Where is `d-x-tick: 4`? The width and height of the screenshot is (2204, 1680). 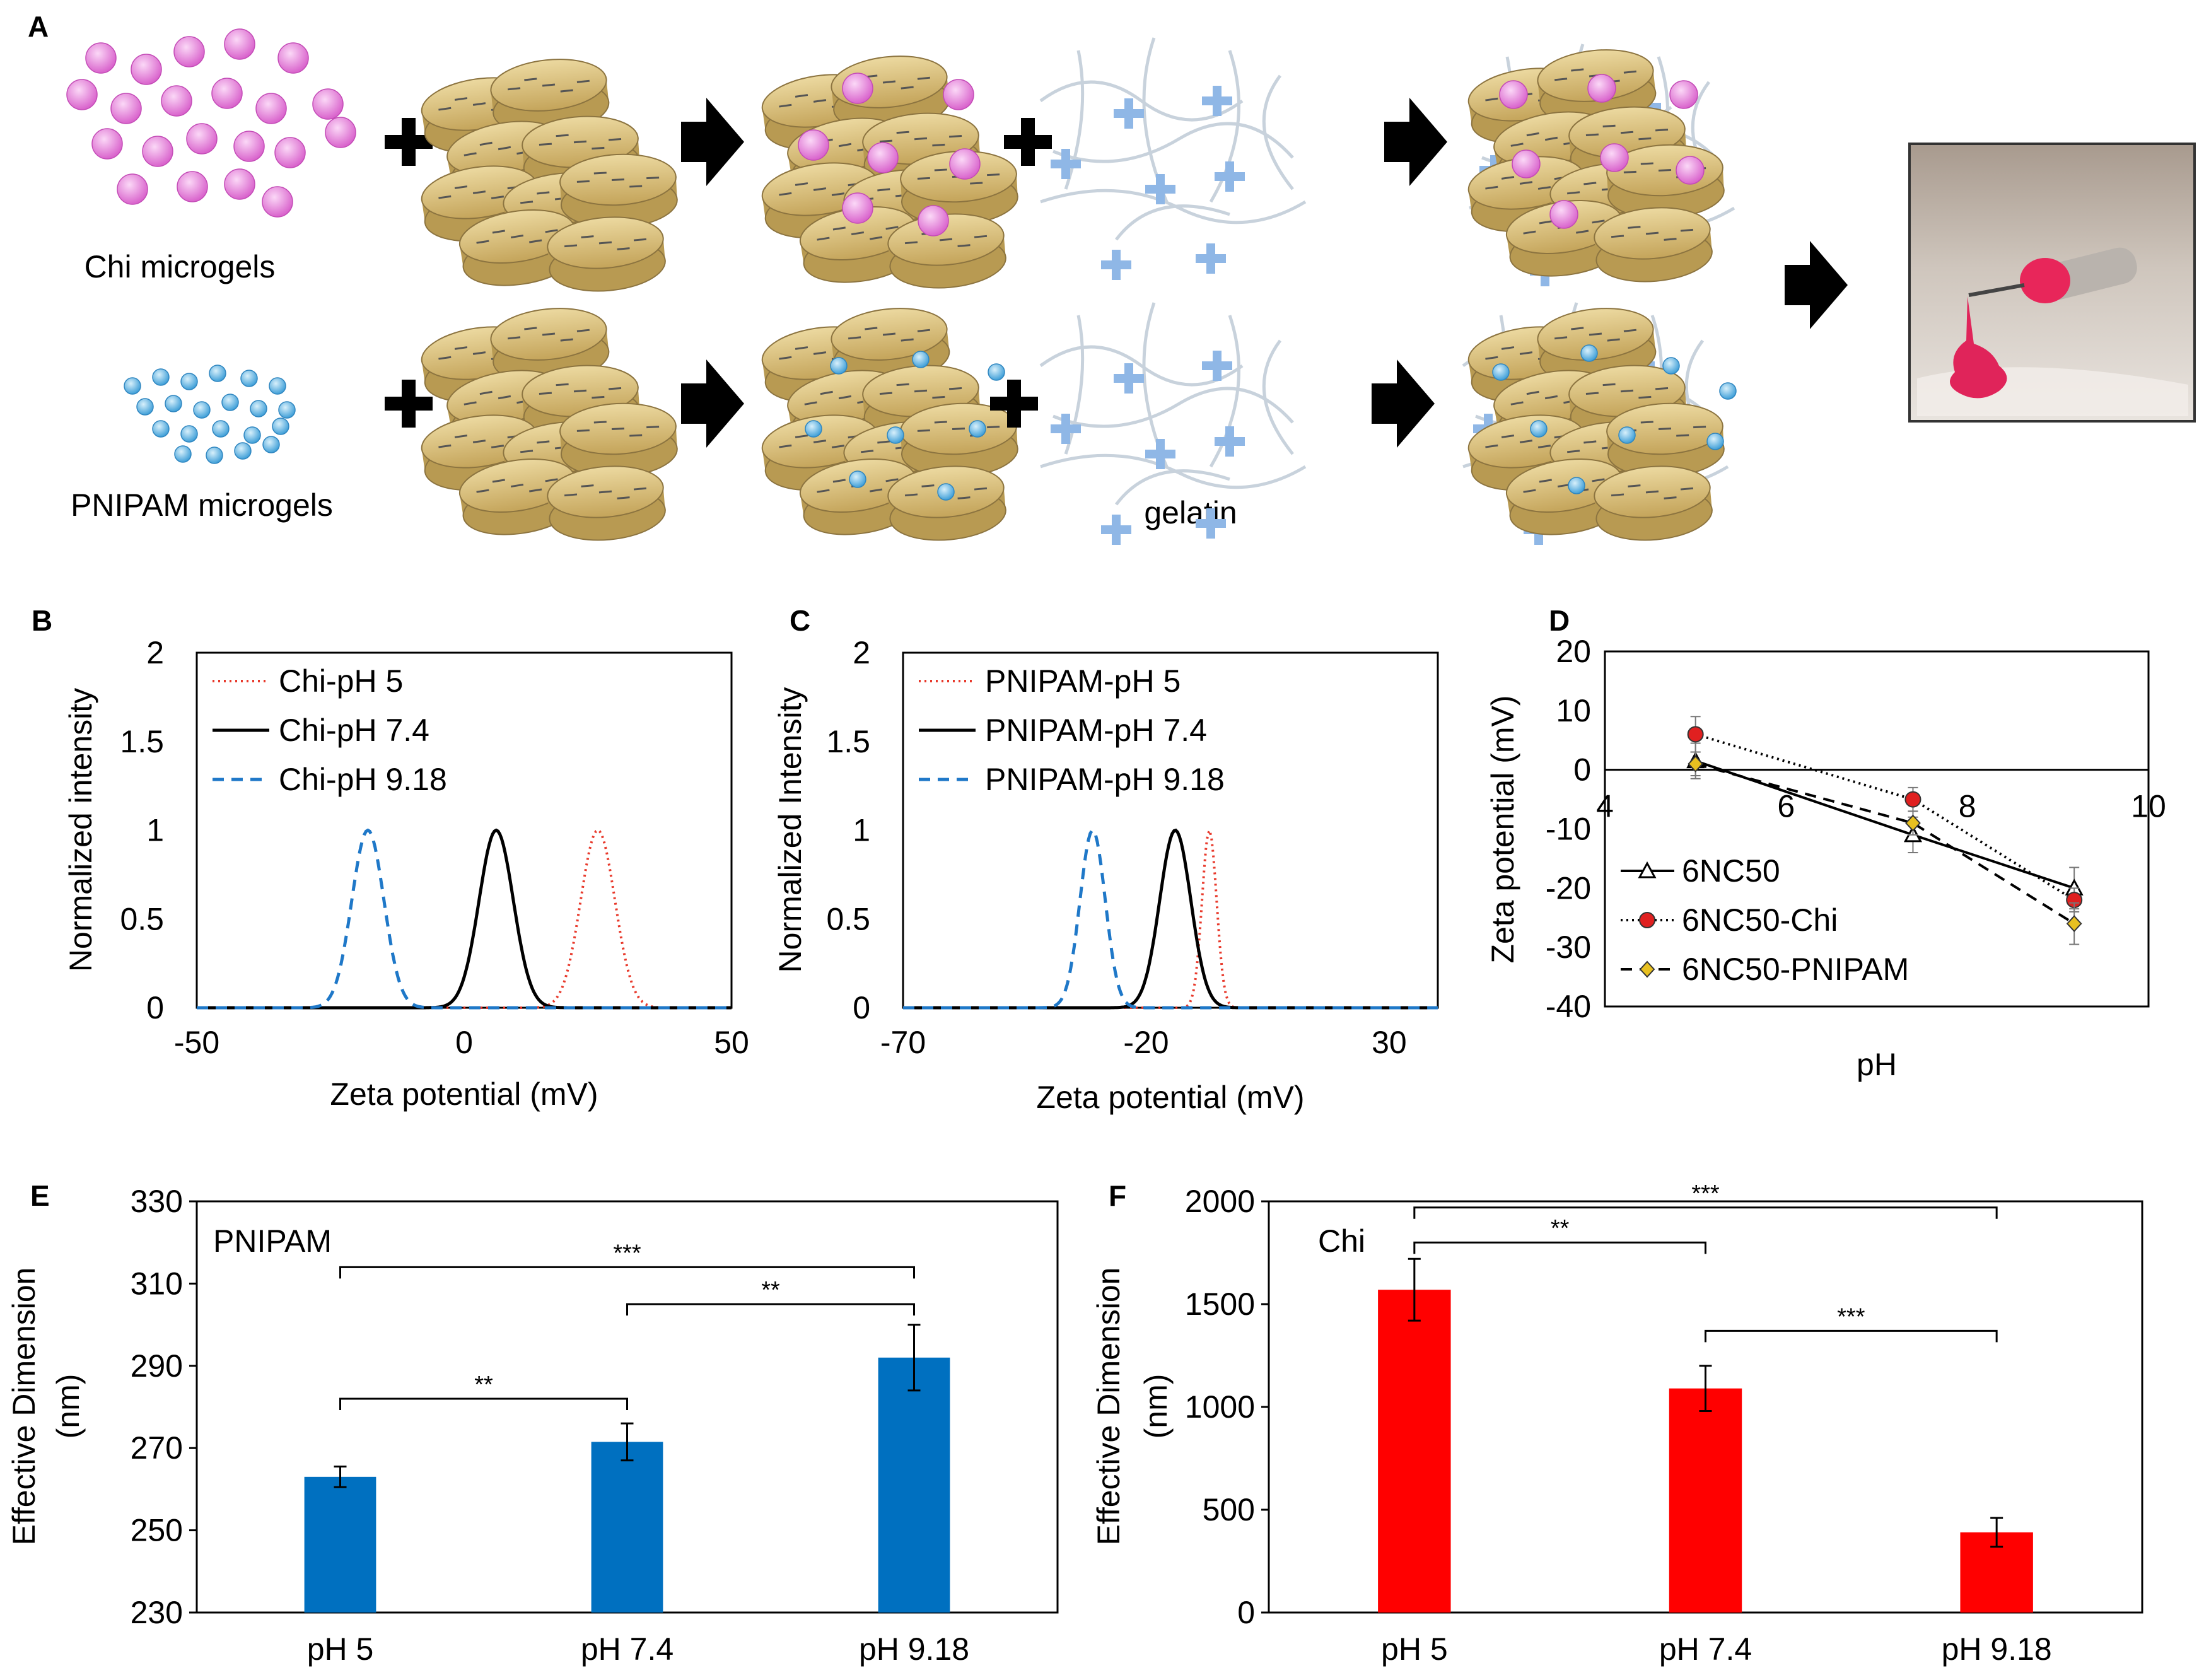
d-x-tick: 4 is located at coordinates (1605, 806).